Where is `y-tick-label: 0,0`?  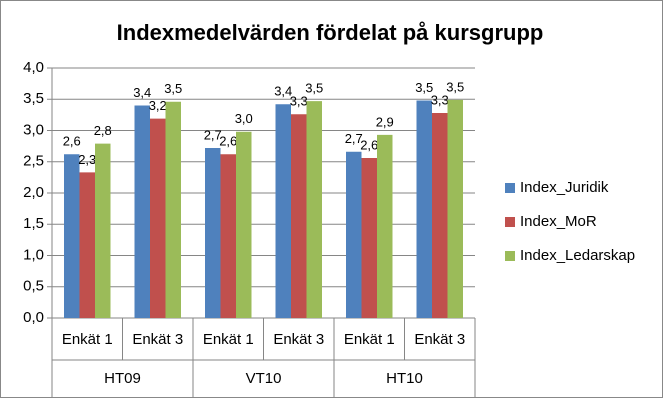 y-tick-label: 0,0 is located at coordinates (33, 317).